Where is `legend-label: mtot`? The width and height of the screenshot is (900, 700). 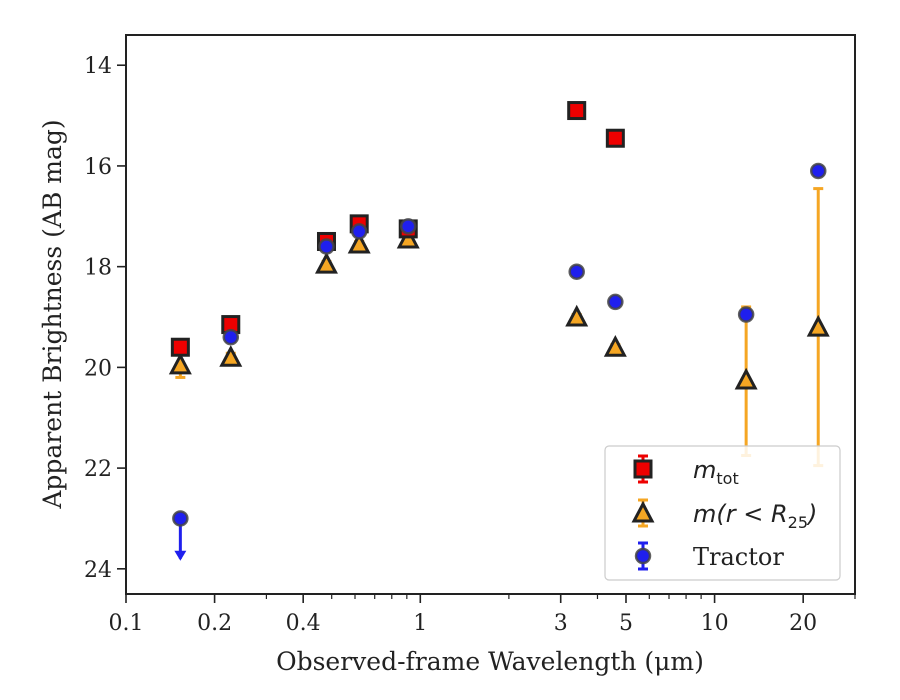
legend-label: mtot is located at coordinates (716, 472).